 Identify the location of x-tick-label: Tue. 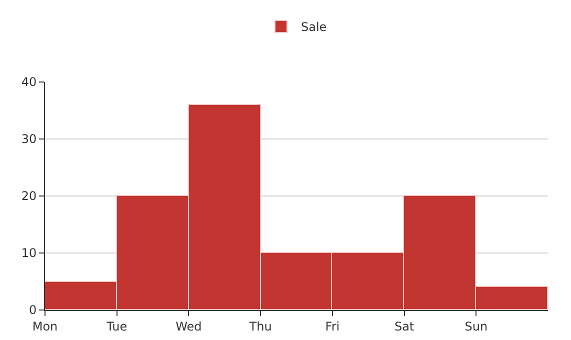
(117, 326).